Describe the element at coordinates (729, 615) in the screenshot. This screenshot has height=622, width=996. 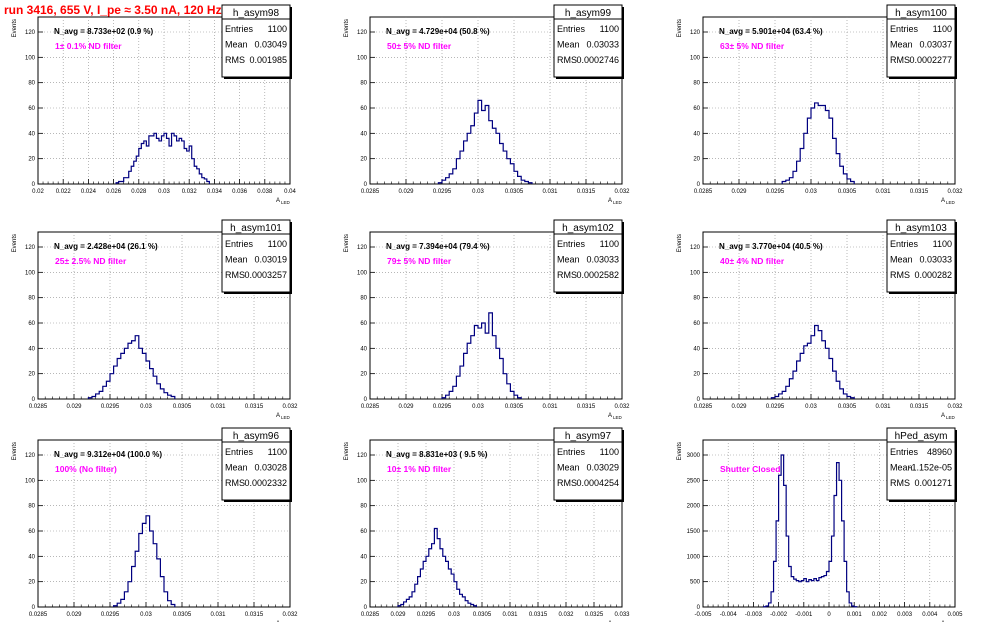
I see `x-tick-label: -0.004` at that location.